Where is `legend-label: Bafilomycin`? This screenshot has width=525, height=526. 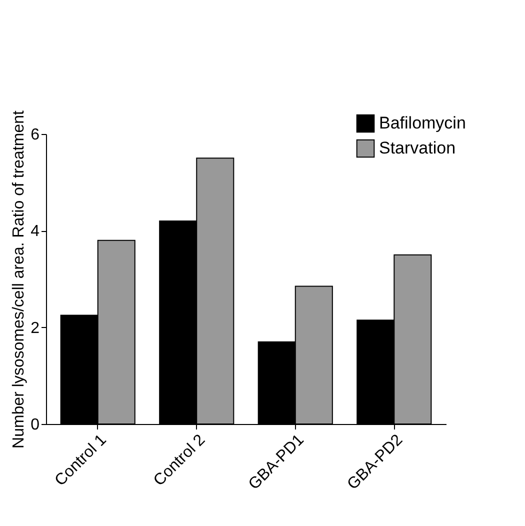 legend-label: Bafilomycin is located at coordinates (422, 123).